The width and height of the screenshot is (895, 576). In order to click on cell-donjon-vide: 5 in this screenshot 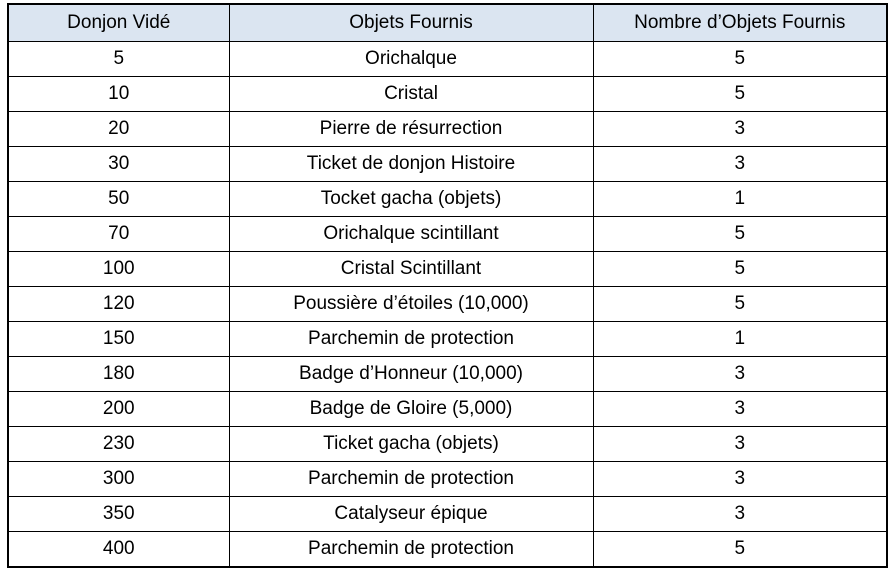, I will do `click(118, 59)`.